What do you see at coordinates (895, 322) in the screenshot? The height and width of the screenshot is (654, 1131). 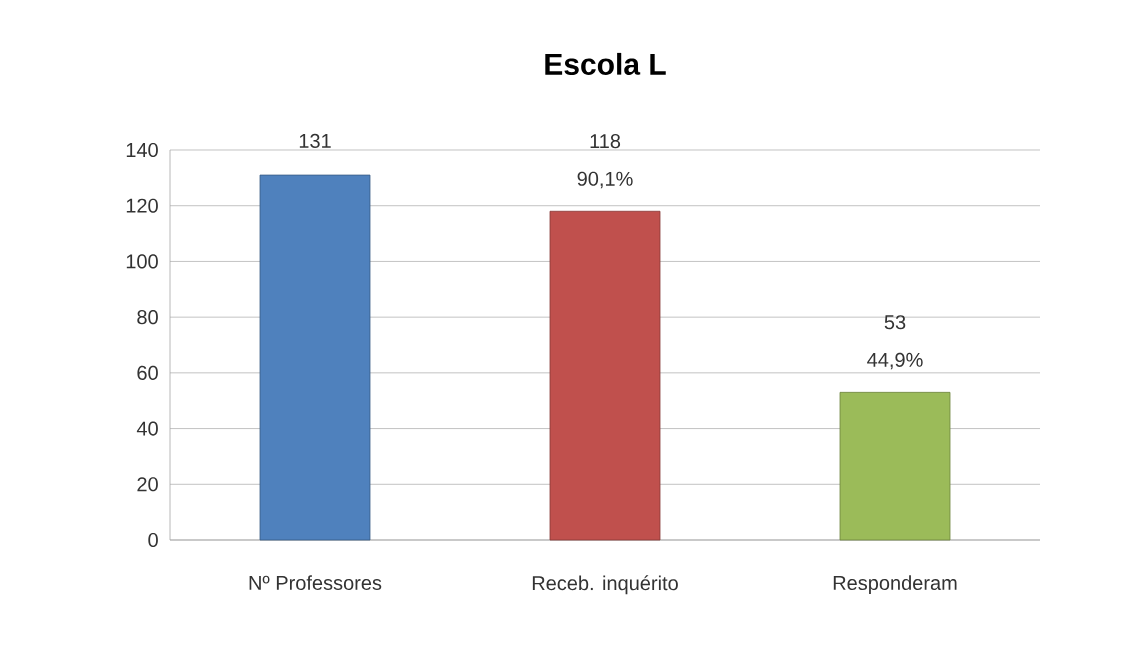 I see `data-label: 53` at bounding box center [895, 322].